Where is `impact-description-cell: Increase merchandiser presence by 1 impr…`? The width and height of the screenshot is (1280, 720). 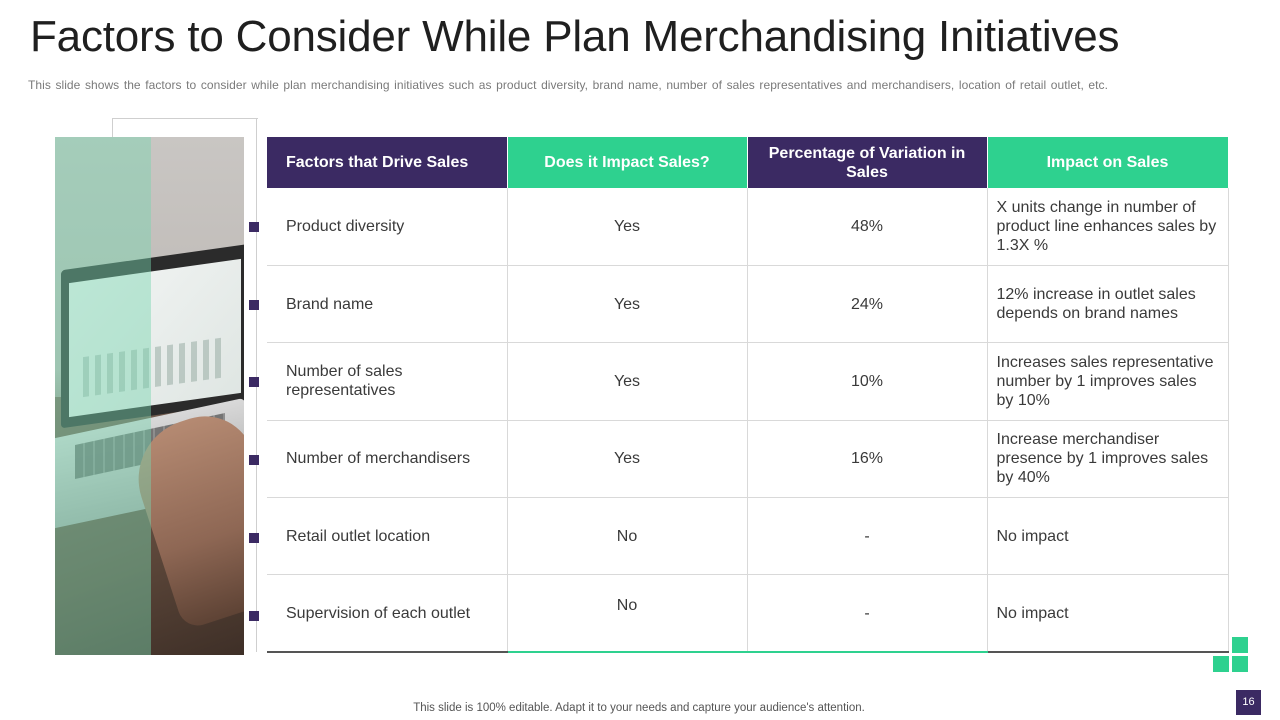
impact-description-cell: Increase merchandiser presence by 1 impr… is located at coordinates (1108, 459).